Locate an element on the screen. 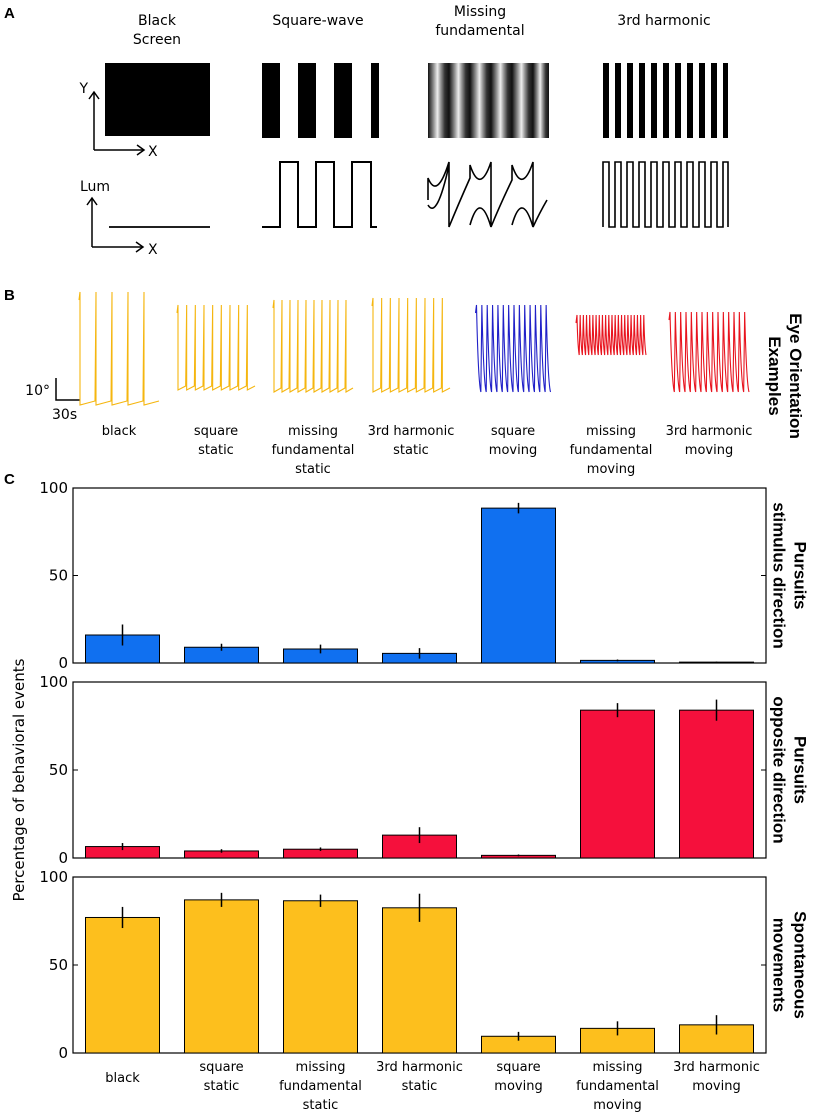 The image size is (829, 1118). series-label-line: Spontaneous is located at coordinates (800, 965).